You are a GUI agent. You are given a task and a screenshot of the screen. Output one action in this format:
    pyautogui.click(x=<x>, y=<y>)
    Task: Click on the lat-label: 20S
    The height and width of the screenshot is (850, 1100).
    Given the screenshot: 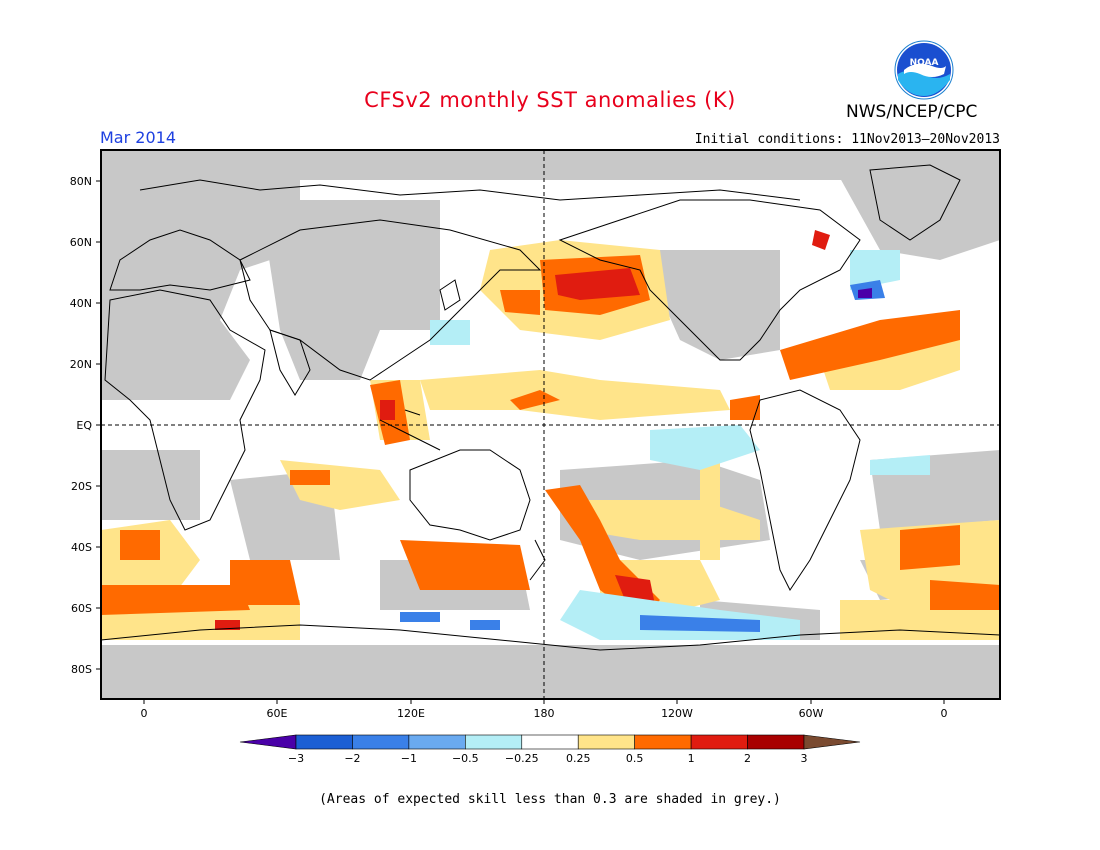 What is the action you would take?
    pyautogui.click(x=81, y=486)
    